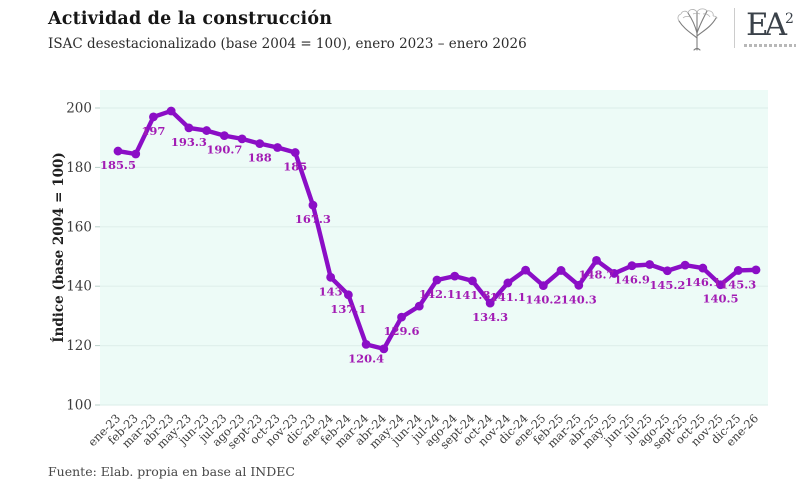 The image size is (810, 490). I want to click on logo-tagline, so click(770, 45).